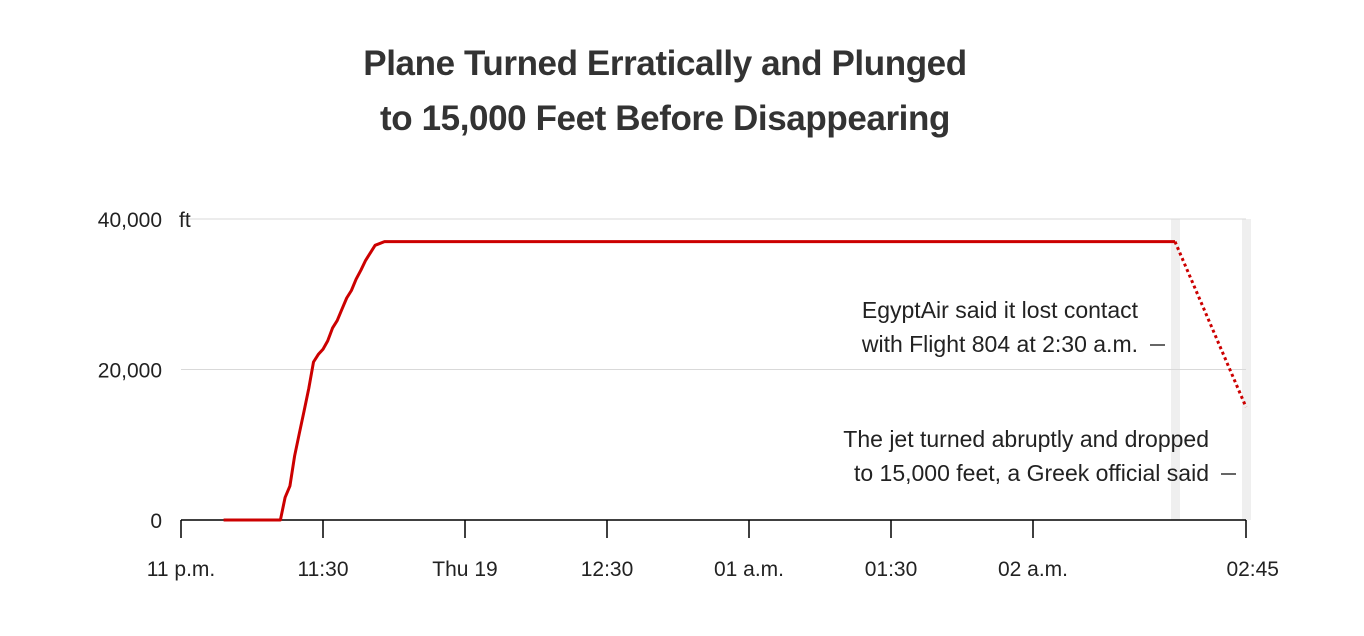 The width and height of the screenshot is (1364, 636). What do you see at coordinates (185, 220) in the screenshot?
I see `y-unit-label: ft` at bounding box center [185, 220].